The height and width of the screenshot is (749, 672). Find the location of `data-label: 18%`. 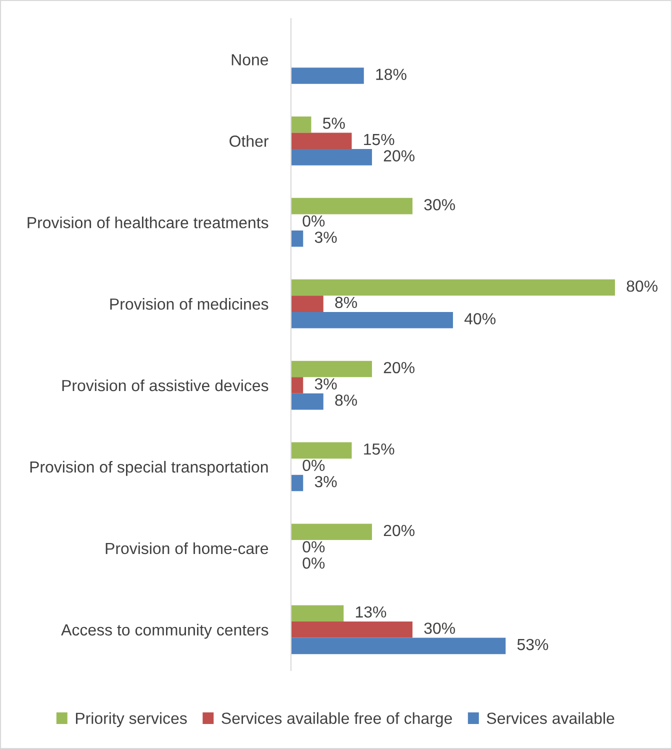

data-label: 18% is located at coordinates (391, 74).